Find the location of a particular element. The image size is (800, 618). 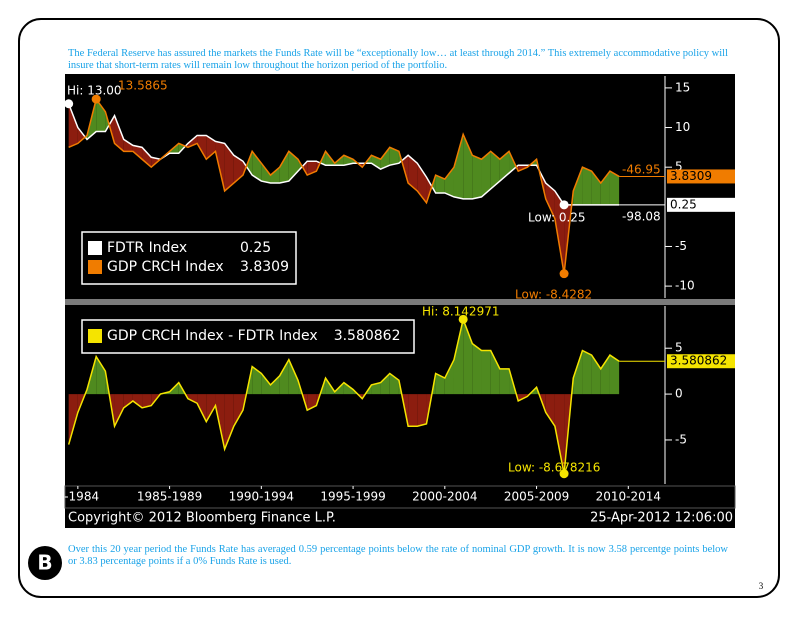

x-tick-label: 2000-2004 is located at coordinates (444, 497).